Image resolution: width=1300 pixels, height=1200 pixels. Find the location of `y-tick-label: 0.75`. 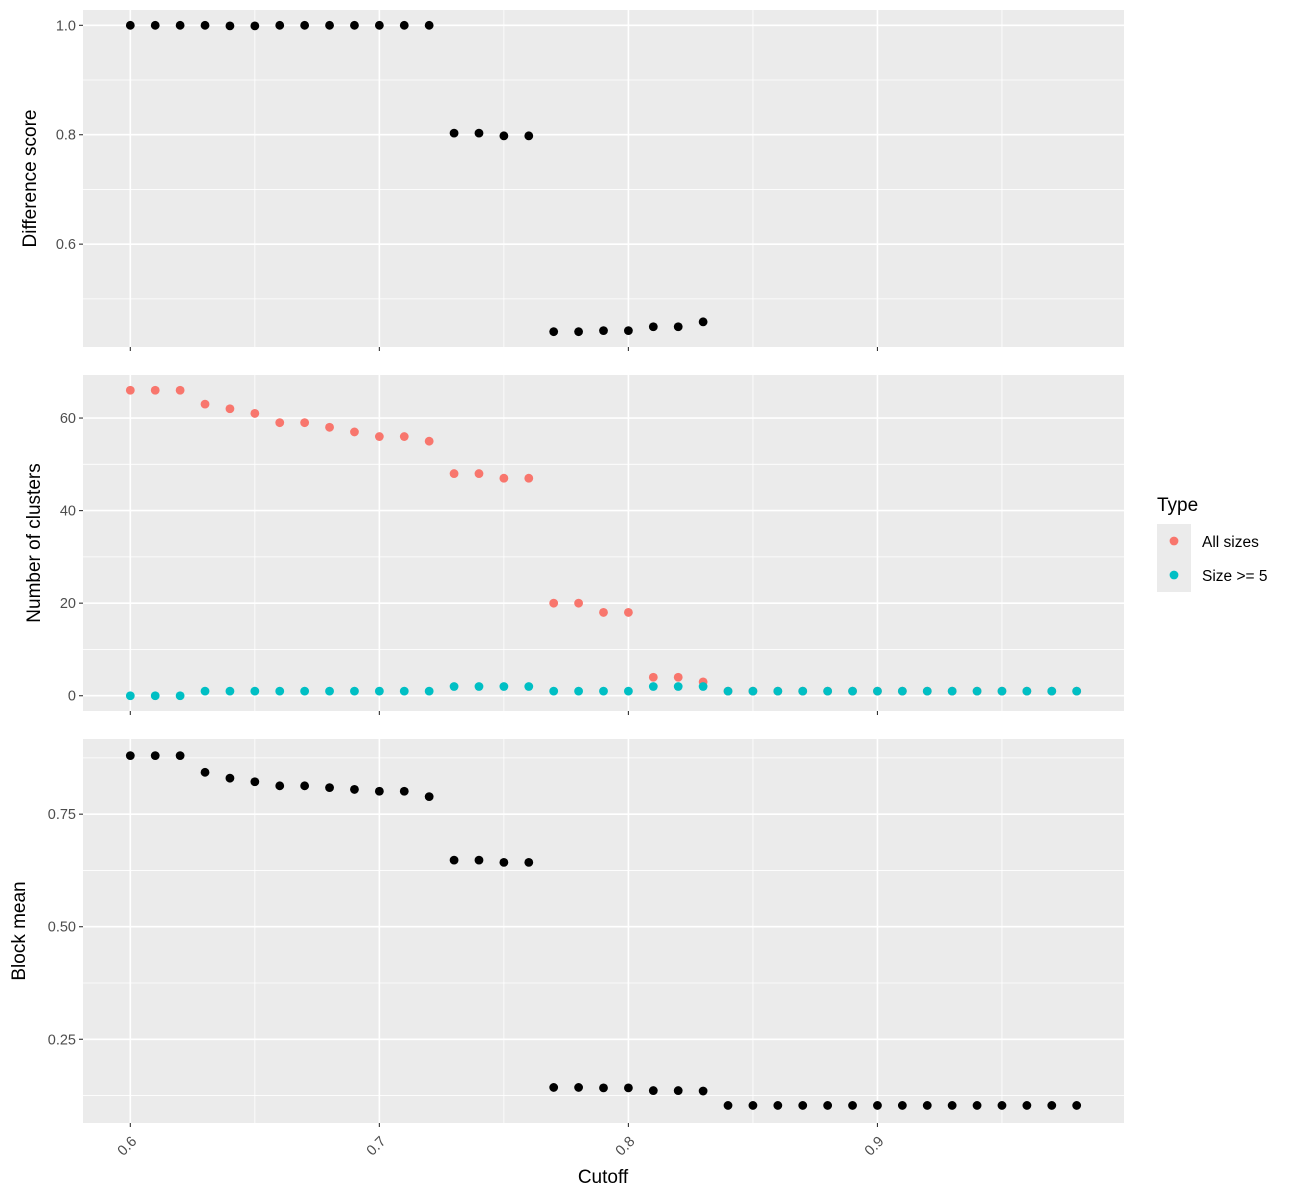

y-tick-label: 0.75 is located at coordinates (62, 815).